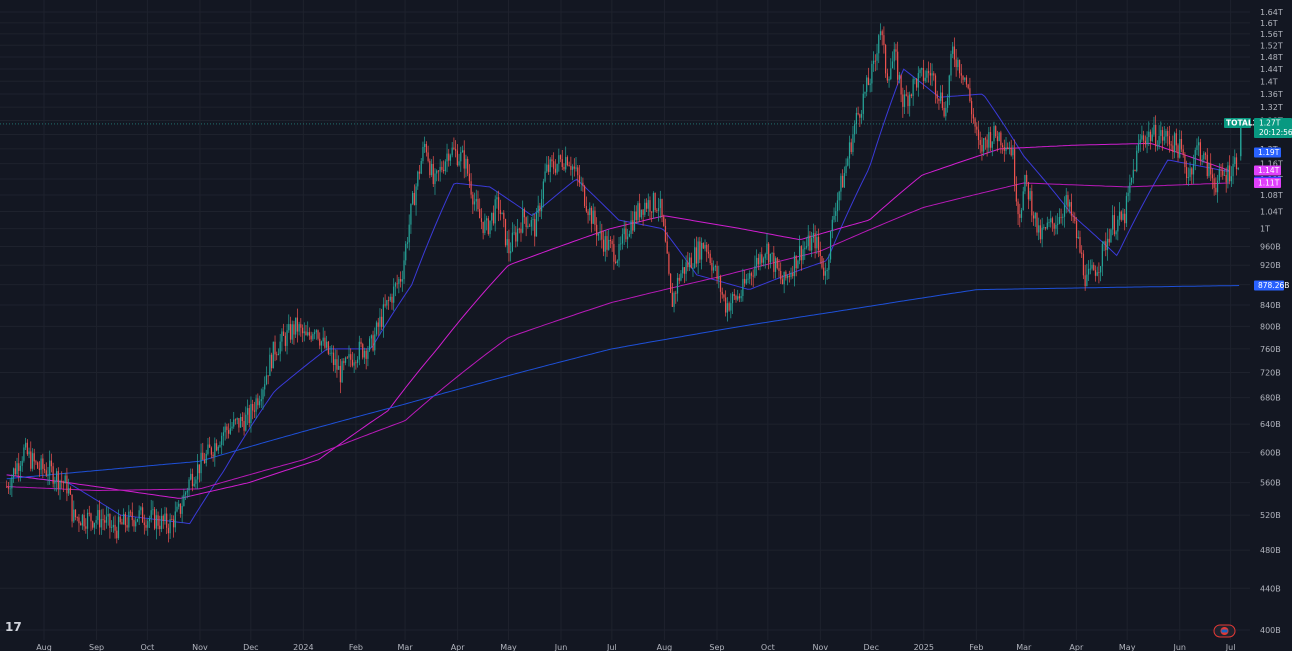 The width and height of the screenshot is (1292, 651). What do you see at coordinates (1224, 631) in the screenshot?
I see `flag-icon` at bounding box center [1224, 631].